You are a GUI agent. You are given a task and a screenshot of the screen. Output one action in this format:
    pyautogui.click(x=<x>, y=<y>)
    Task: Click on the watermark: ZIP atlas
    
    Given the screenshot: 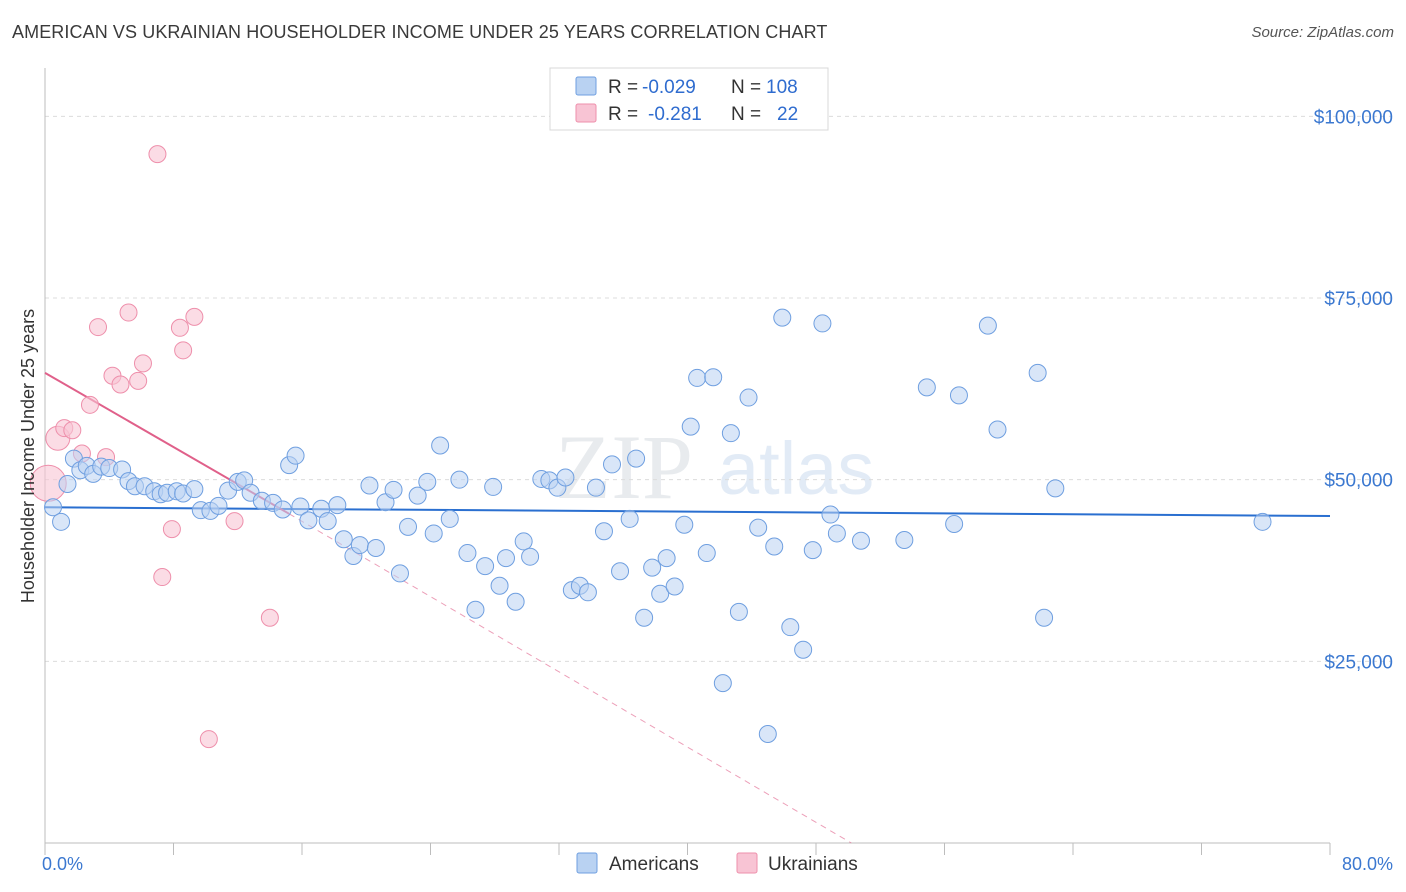 What is the action you would take?
    pyautogui.click(x=714, y=467)
    